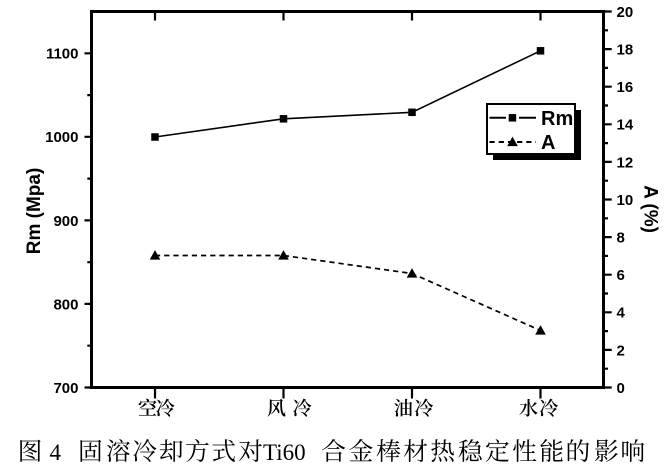 The image size is (668, 474). What do you see at coordinates (650, 209) in the screenshot?
I see `svg-text: A (%)` at bounding box center [650, 209].